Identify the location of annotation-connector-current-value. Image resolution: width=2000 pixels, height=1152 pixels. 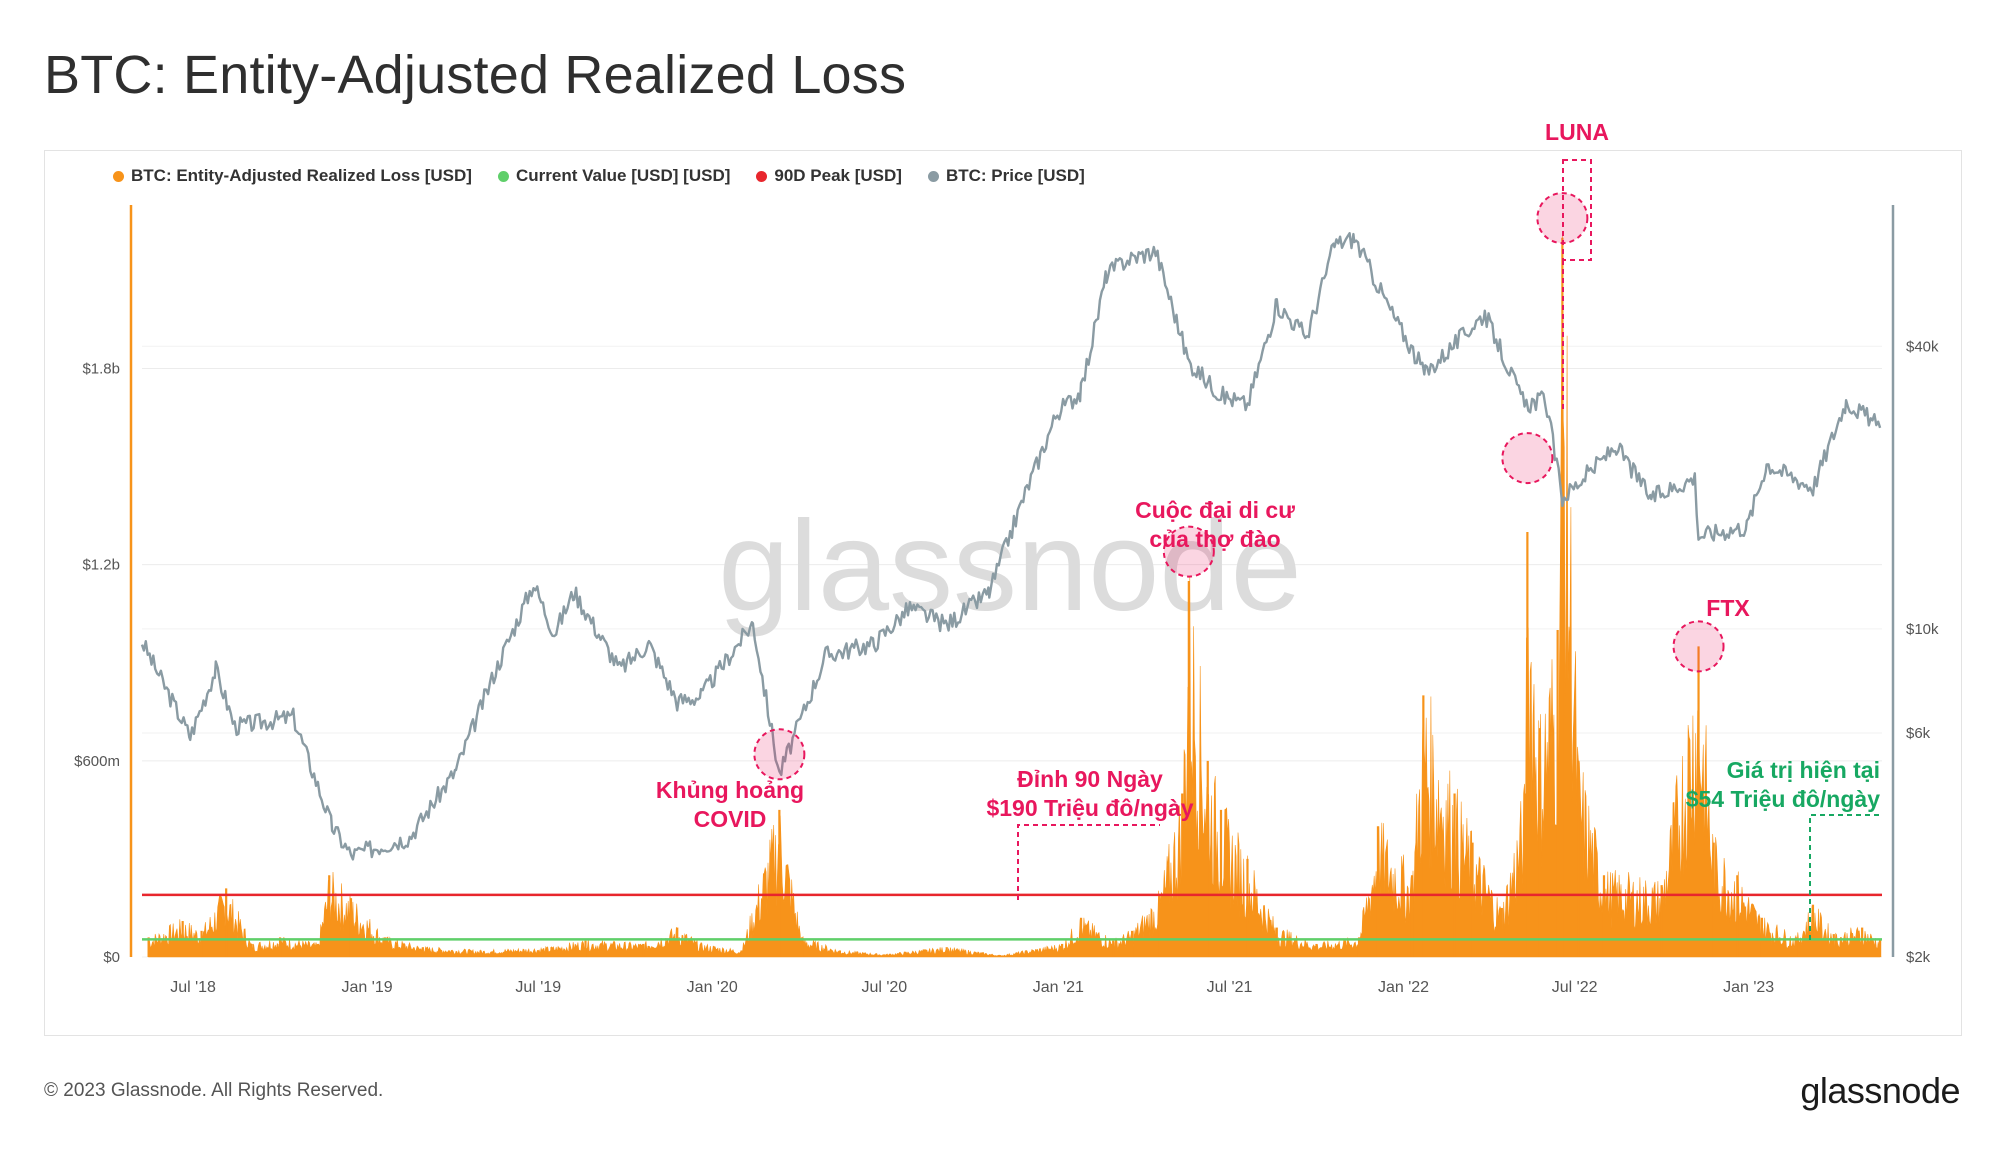
(1844, 877).